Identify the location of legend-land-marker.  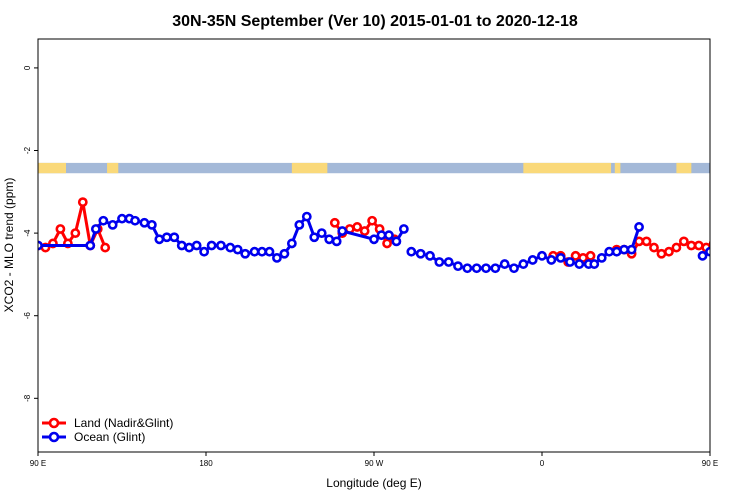
(54, 423).